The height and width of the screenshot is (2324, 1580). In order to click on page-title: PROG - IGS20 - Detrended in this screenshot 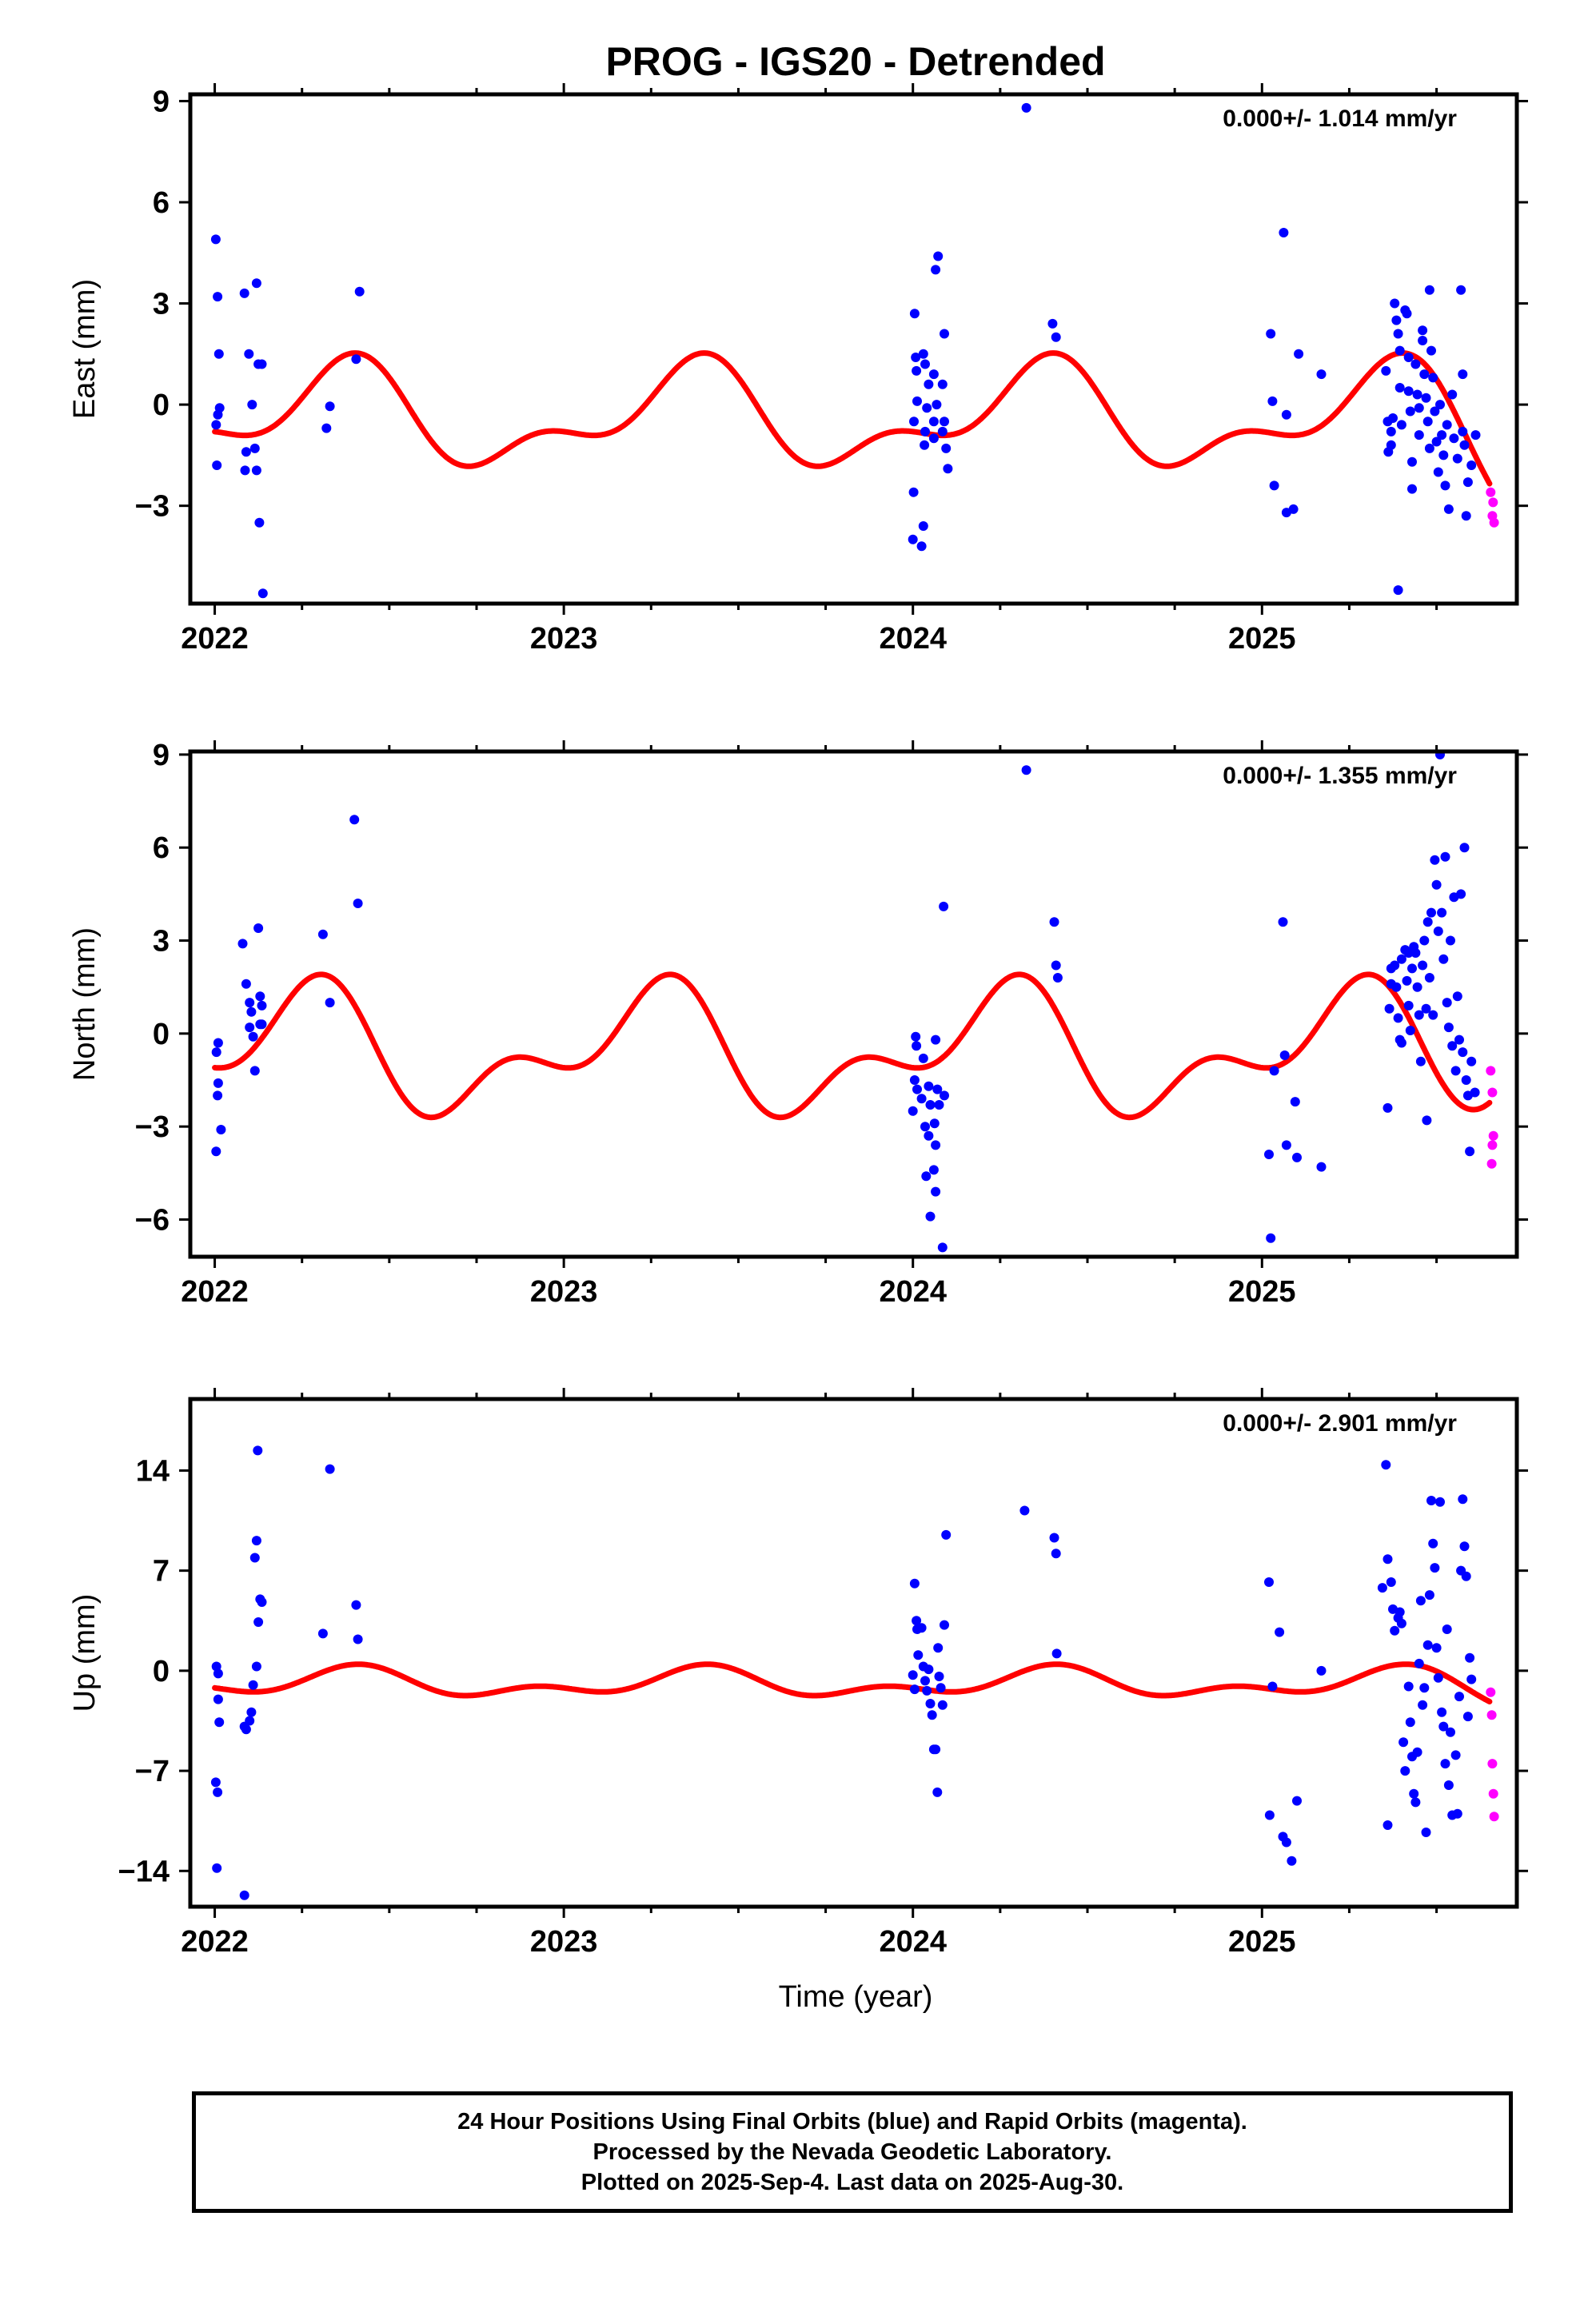, I will do `click(855, 62)`.